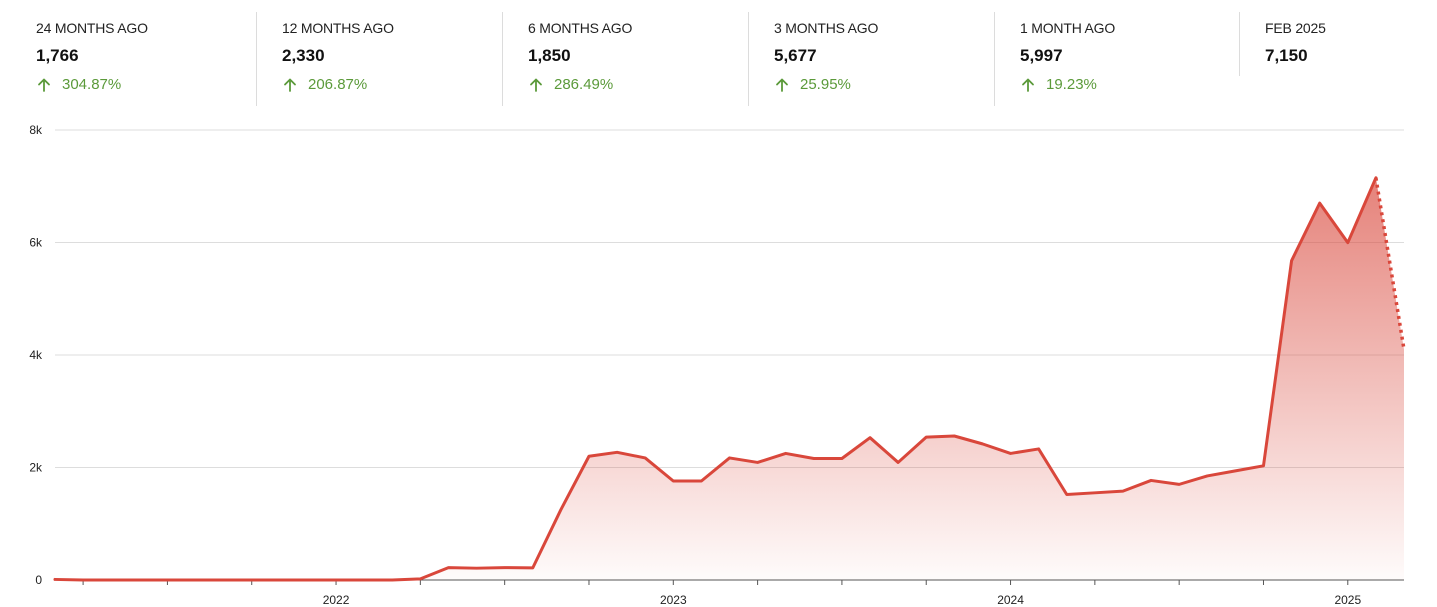  Describe the element at coordinates (825, 84) in the screenshot. I see `stat-change-value: 25.95%` at that location.